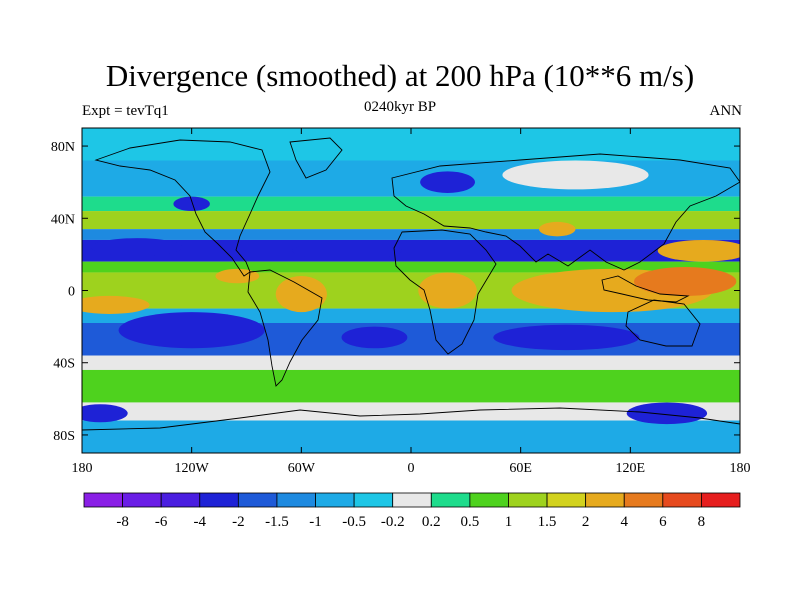 This screenshot has width=800, height=600. What do you see at coordinates (200, 522) in the screenshot?
I see `colorbar-label-2: -4` at bounding box center [200, 522].